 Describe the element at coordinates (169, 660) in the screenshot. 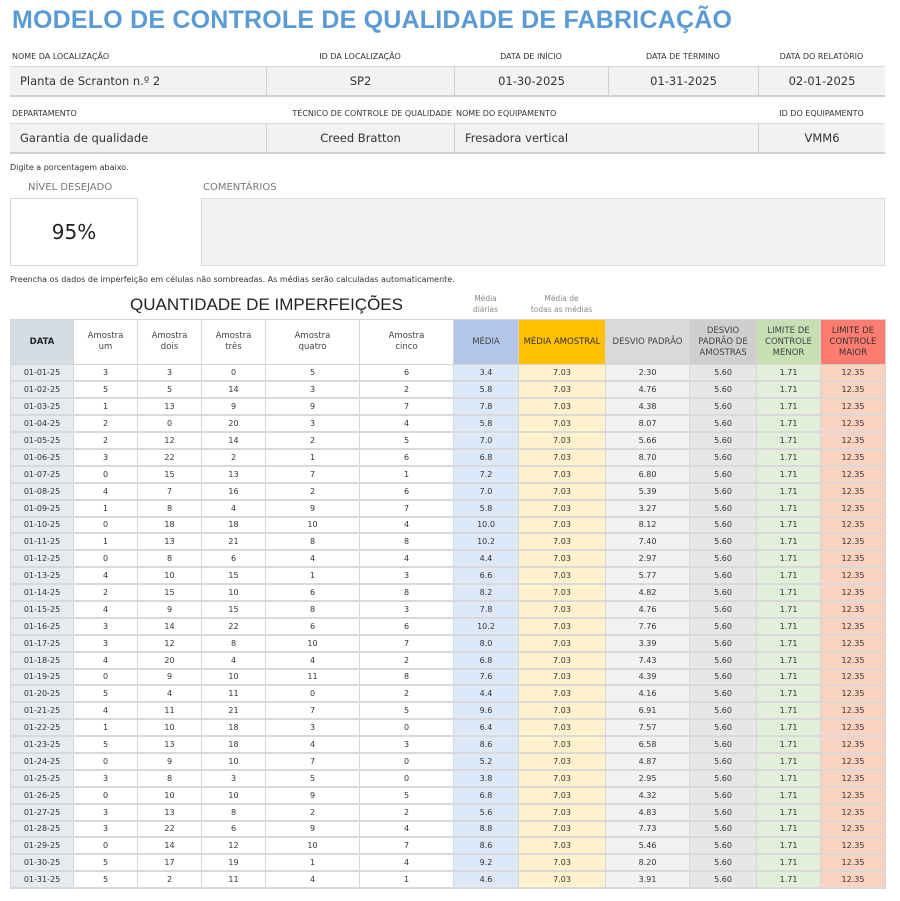

I see `sample-2-cell: 20` at that location.